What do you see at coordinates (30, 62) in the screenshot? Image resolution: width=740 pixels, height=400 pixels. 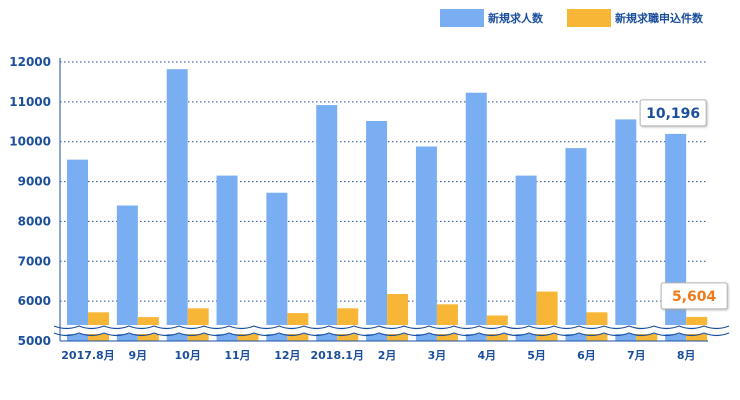 I see `y-tick-label: 12000` at bounding box center [30, 62].